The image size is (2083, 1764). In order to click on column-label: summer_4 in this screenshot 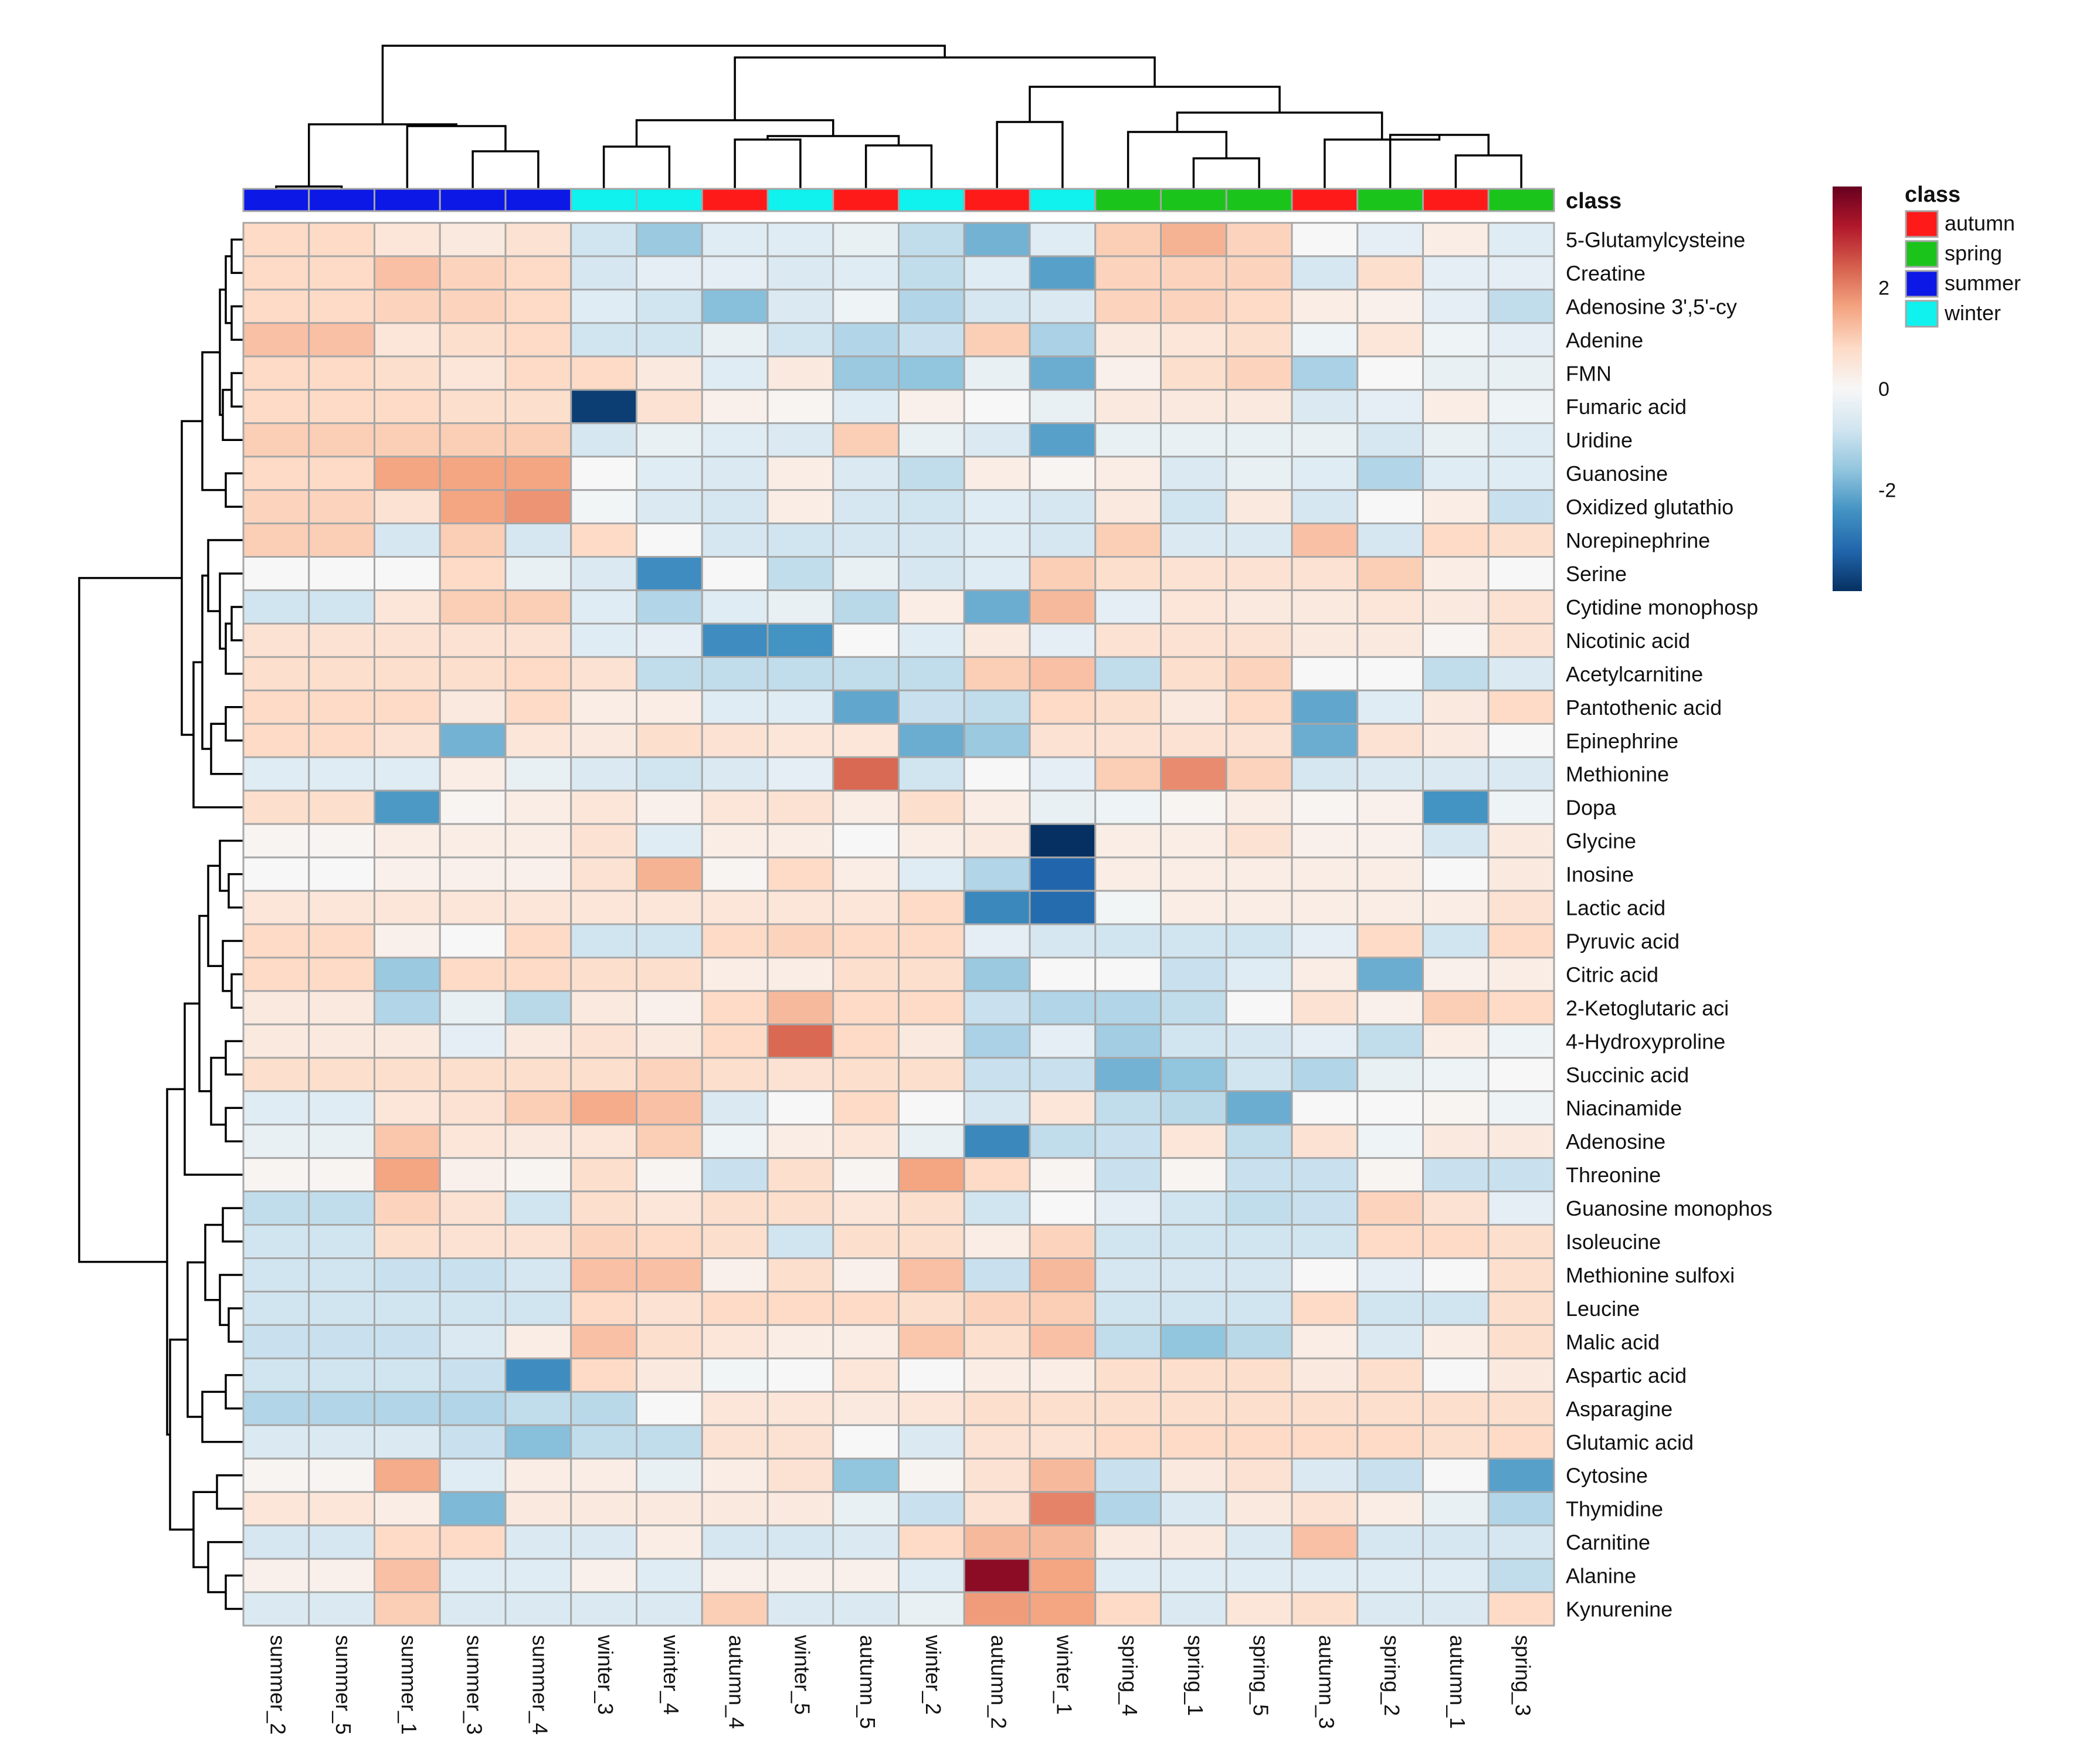, I will do `click(540, 1685)`.